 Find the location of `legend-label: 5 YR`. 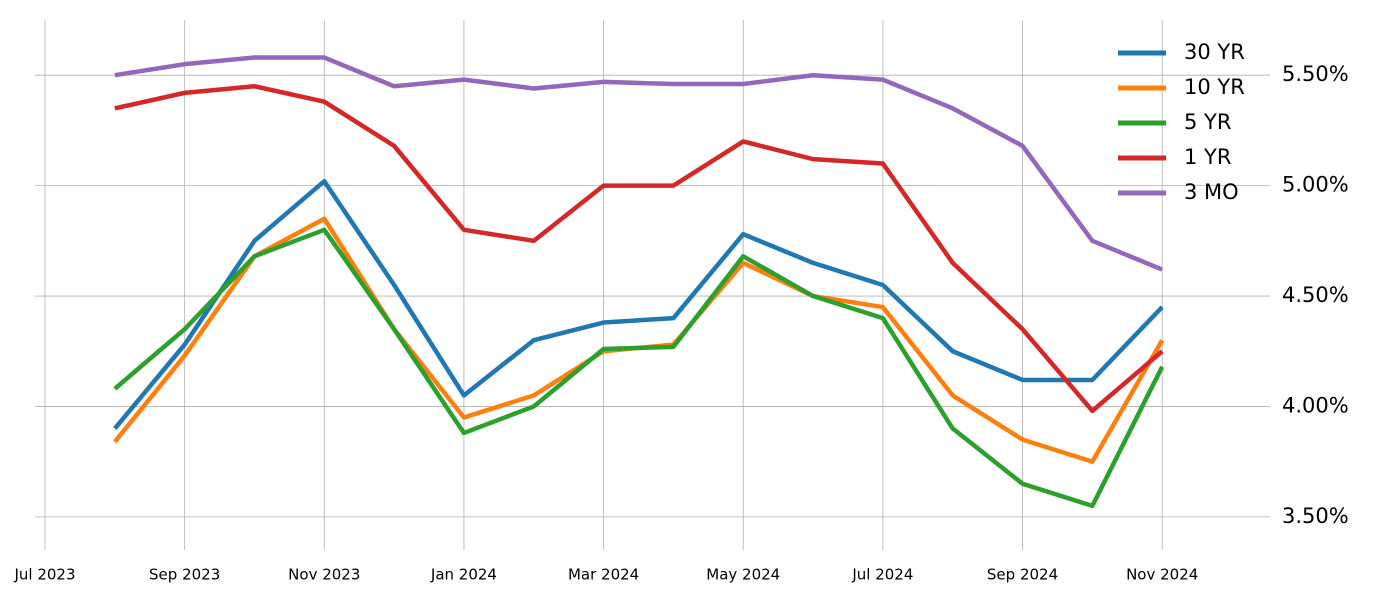

legend-label: 5 YR is located at coordinates (1207, 122).